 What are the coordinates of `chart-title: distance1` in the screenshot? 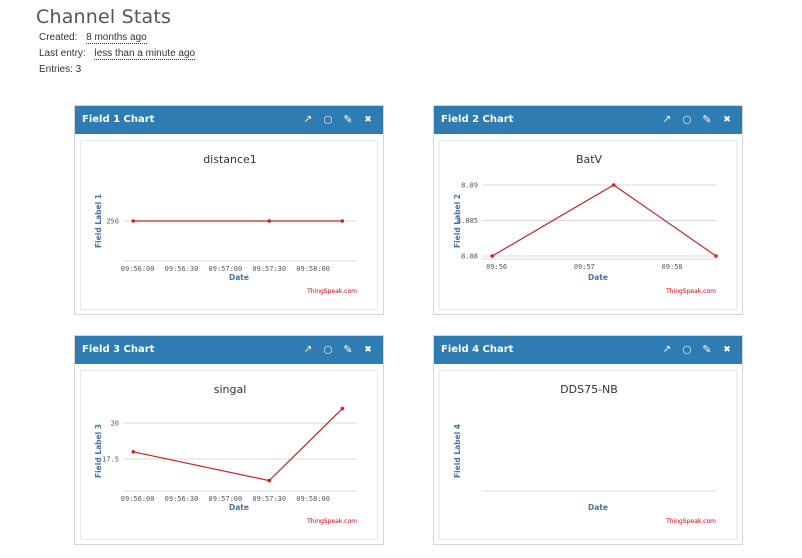 It's located at (230, 159).